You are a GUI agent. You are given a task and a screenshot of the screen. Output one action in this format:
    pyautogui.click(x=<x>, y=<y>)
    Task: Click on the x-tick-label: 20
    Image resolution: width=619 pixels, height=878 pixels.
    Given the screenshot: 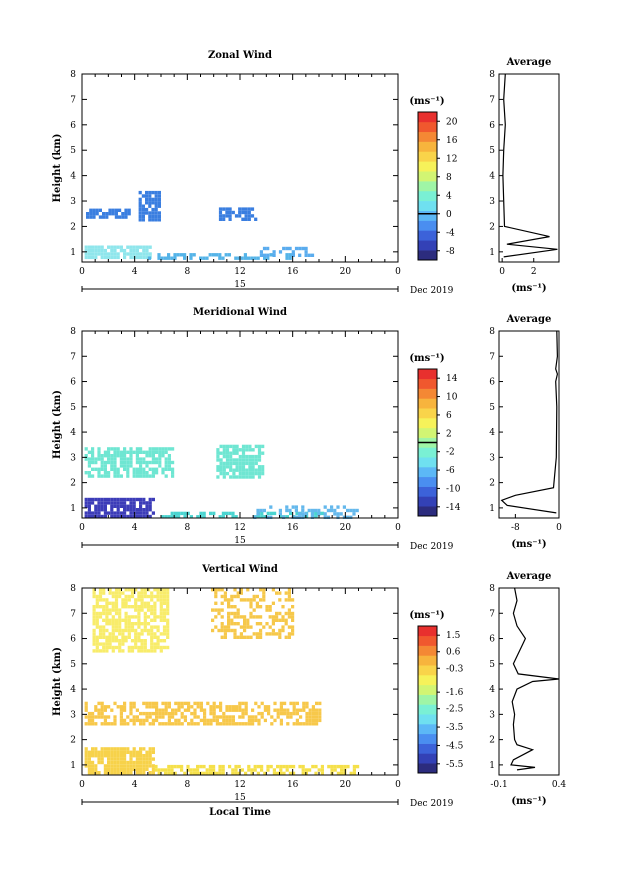 What is the action you would take?
    pyautogui.click(x=346, y=528)
    